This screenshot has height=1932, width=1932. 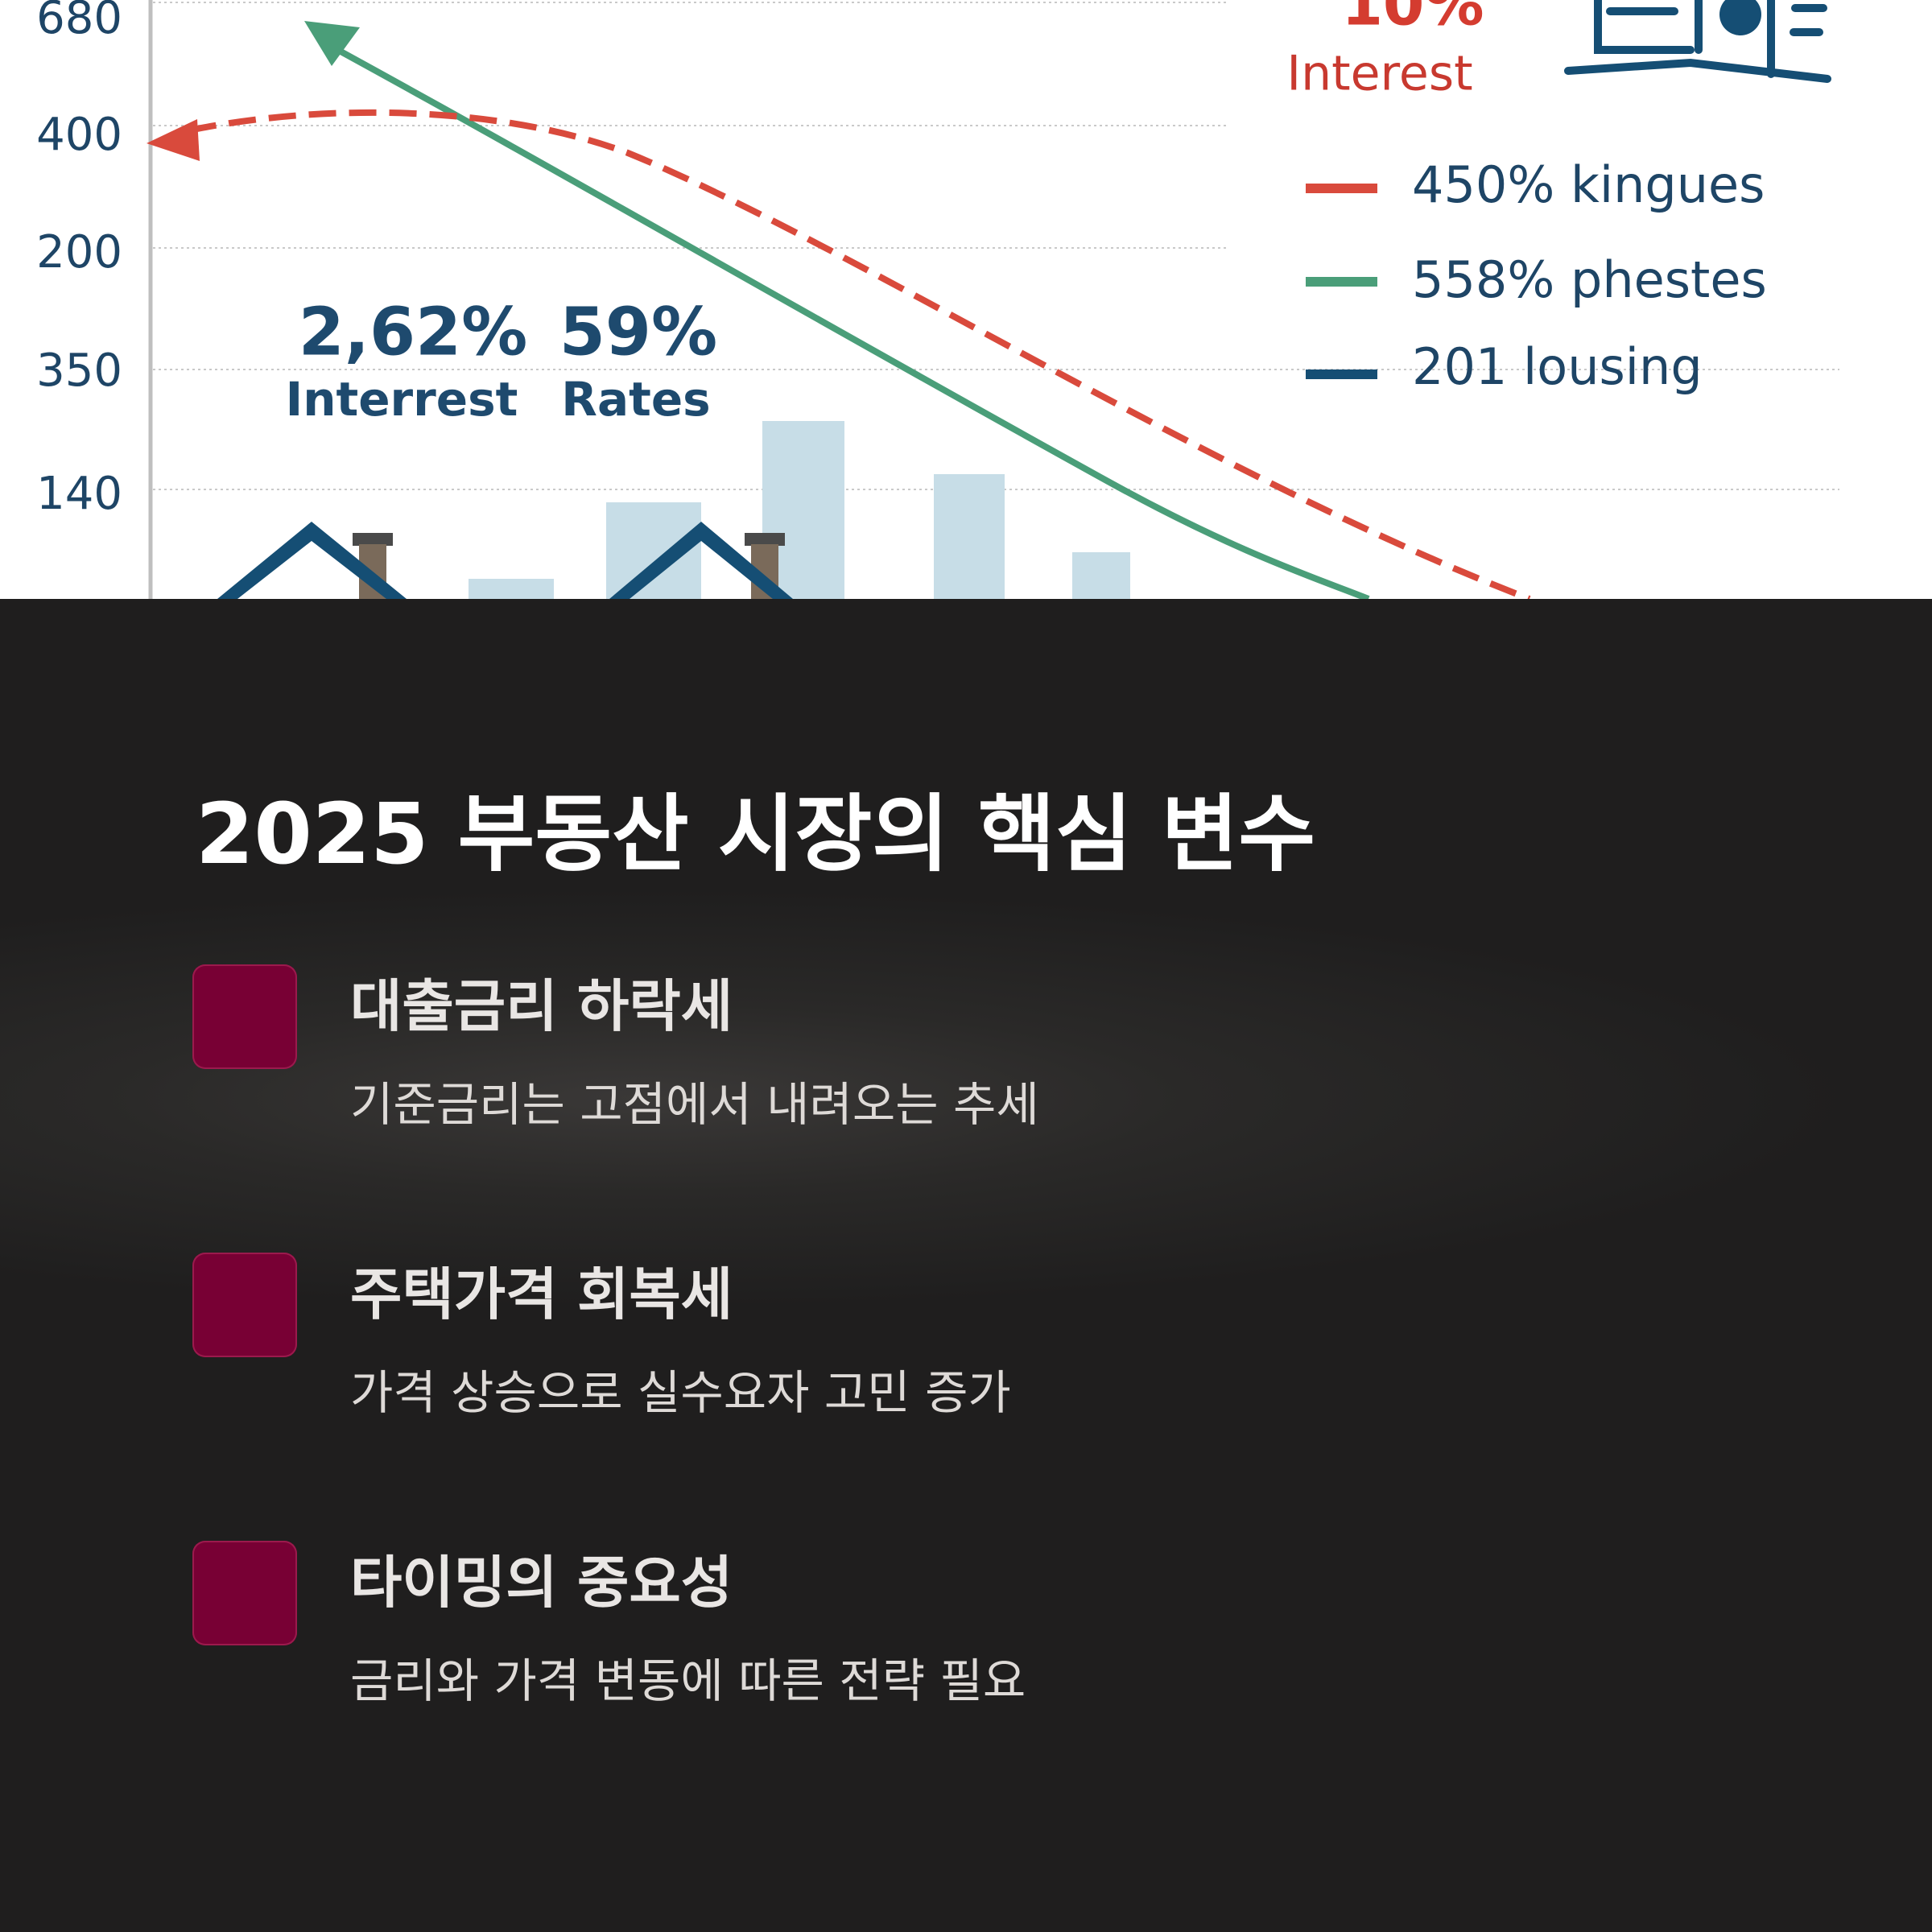 What do you see at coordinates (694, 1104) in the screenshot?
I see `item-description: 기준금리는 고점에서 내려오는 추세` at bounding box center [694, 1104].